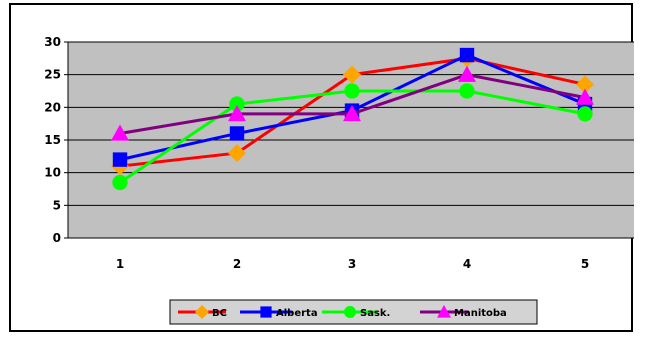  I want to click on legend-item-alberta: Alberta, so click(279, 312).